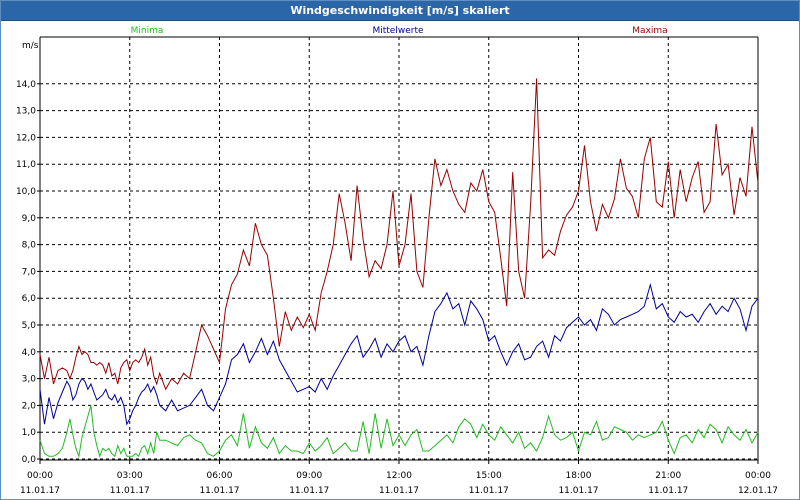 The image size is (800, 500). Describe the element at coordinates (309, 476) in the screenshot. I see `x-tick-time-label: 09:00` at that location.